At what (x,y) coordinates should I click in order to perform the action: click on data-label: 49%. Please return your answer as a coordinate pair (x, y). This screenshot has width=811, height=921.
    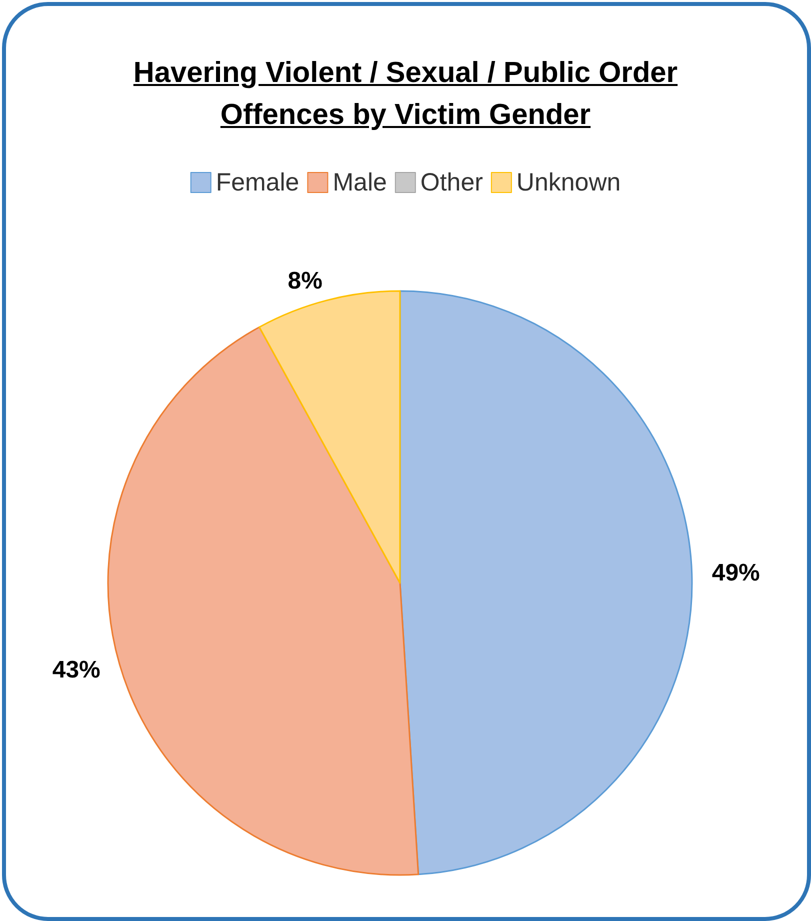
    Looking at the image, I should click on (736, 573).